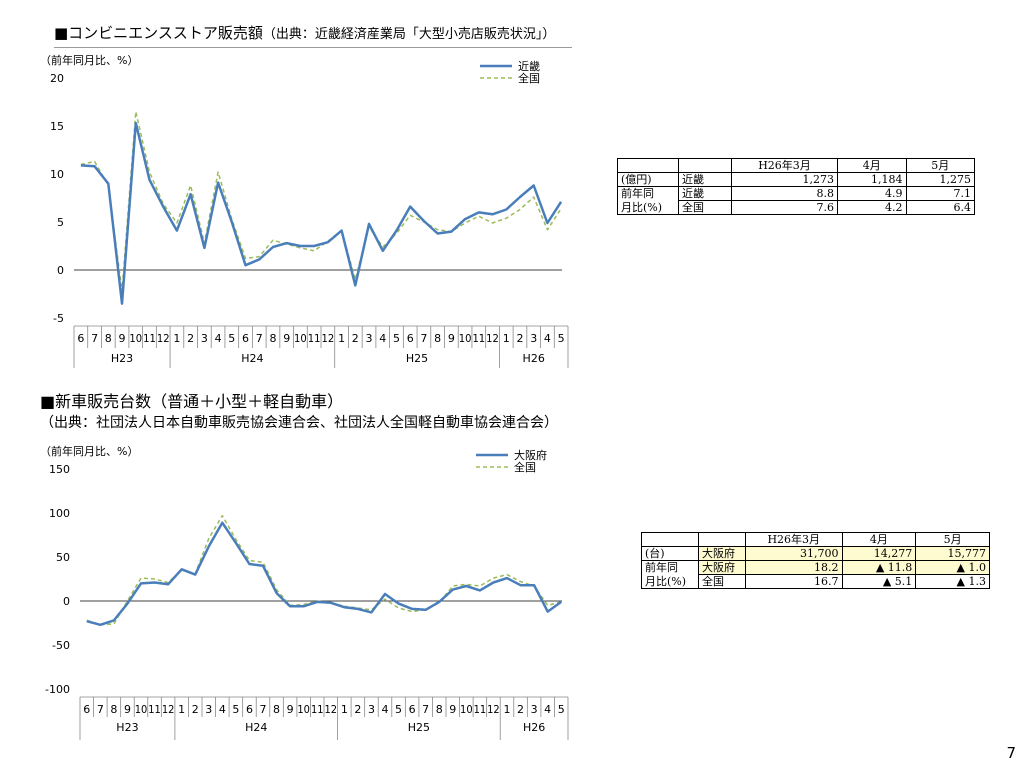 This screenshot has width=1024, height=768. I want to click on table-row: 前年同 近畿 8.8 4.9 7.1, so click(796, 193).